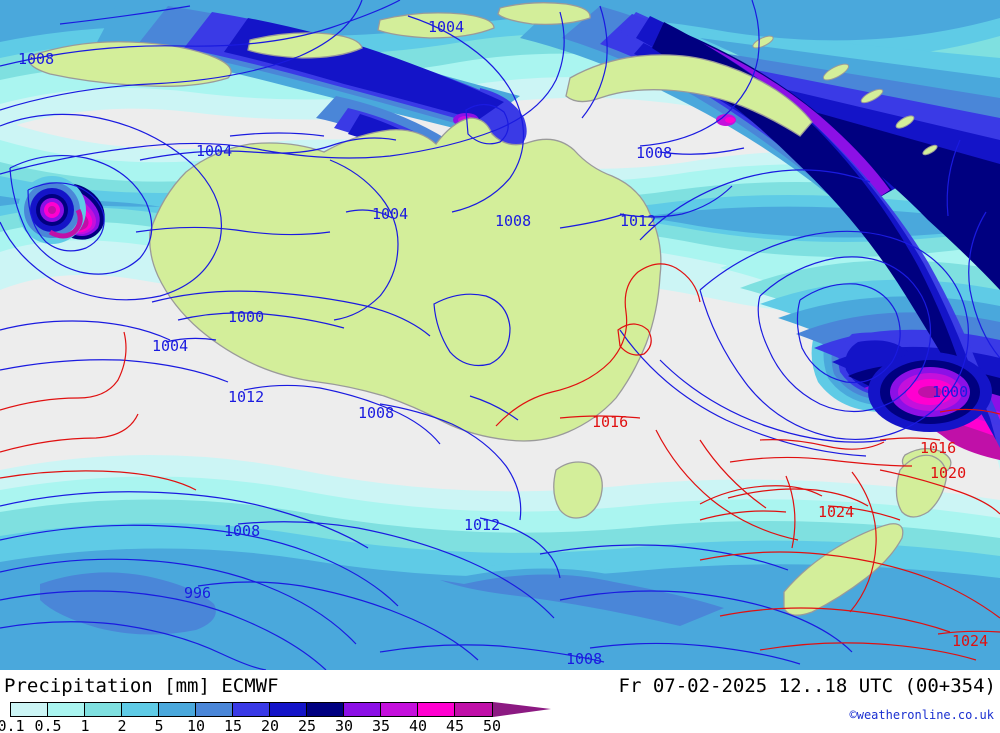 The height and width of the screenshot is (733, 1000). I want to click on page-title: Precipitation [mm] ECMWF, so click(141, 686).